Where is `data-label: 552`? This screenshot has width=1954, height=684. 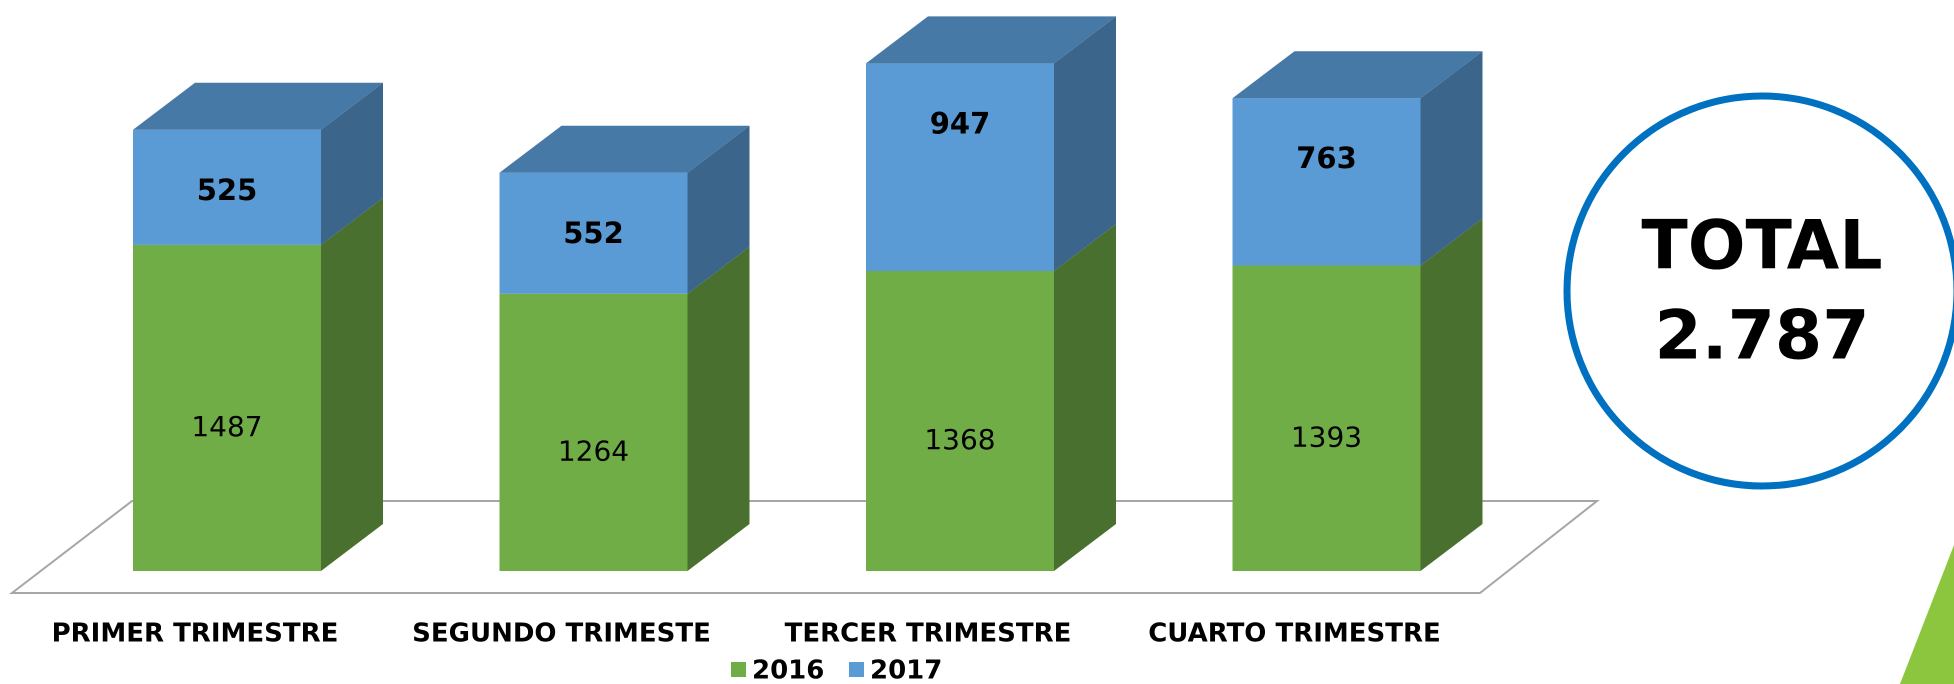 data-label: 552 is located at coordinates (593, 233).